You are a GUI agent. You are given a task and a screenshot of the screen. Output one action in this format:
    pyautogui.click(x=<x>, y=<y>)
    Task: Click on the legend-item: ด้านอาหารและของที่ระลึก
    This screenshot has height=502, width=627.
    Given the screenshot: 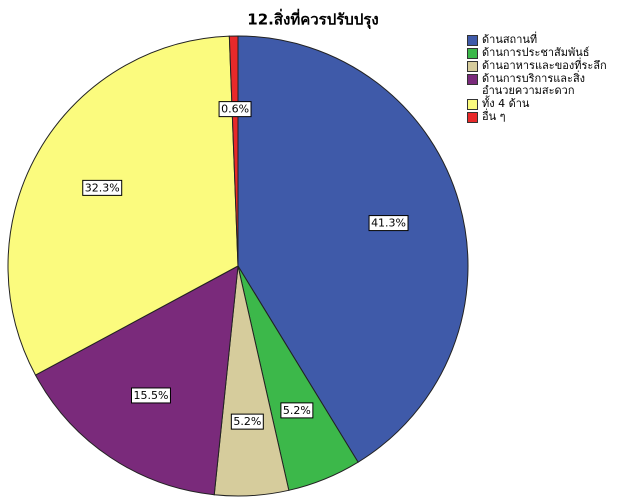 What is the action you would take?
    pyautogui.click(x=542, y=66)
    